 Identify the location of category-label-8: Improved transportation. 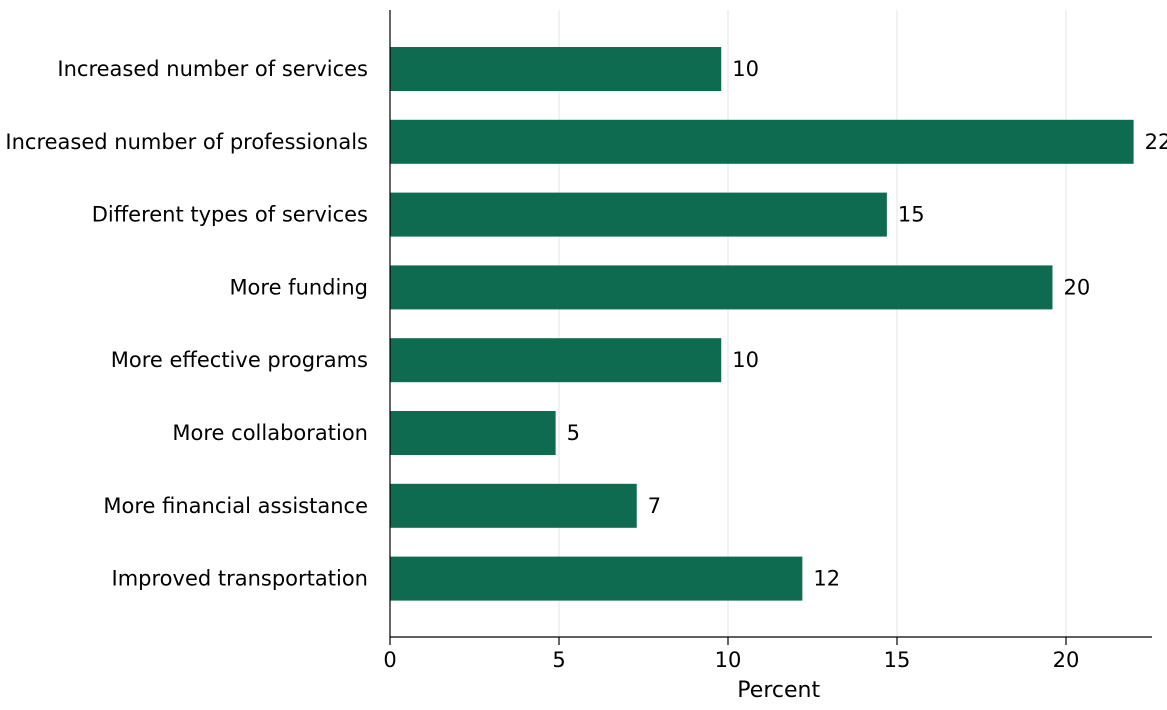
(240, 579).